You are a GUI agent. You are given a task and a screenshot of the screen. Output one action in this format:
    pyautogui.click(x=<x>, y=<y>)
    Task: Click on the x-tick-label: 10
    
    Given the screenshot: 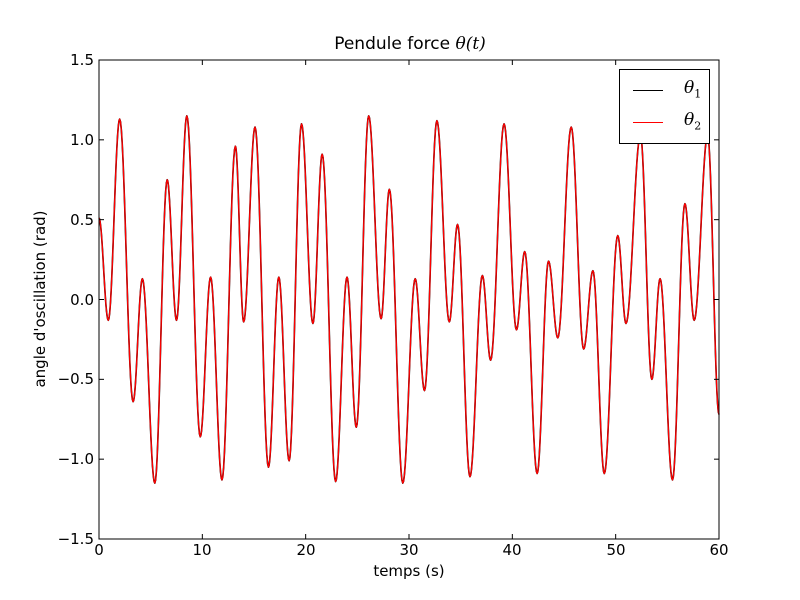 What is the action you would take?
    pyautogui.click(x=202, y=550)
    